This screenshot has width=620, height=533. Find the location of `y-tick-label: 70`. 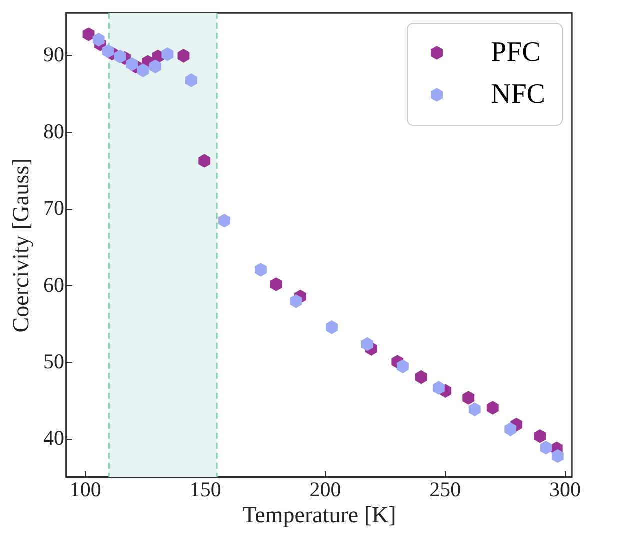

y-tick-label: 70 is located at coordinates (54, 208).